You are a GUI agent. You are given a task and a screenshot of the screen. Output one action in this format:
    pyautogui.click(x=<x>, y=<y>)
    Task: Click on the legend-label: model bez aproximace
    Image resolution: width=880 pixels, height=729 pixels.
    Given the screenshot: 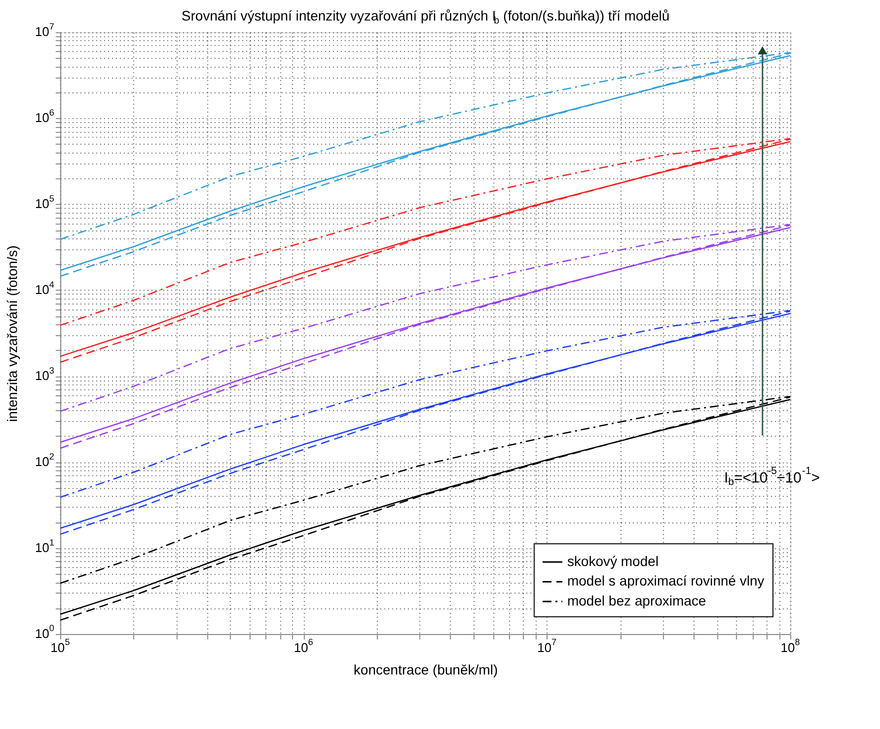 What is the action you would take?
    pyautogui.click(x=636, y=600)
    